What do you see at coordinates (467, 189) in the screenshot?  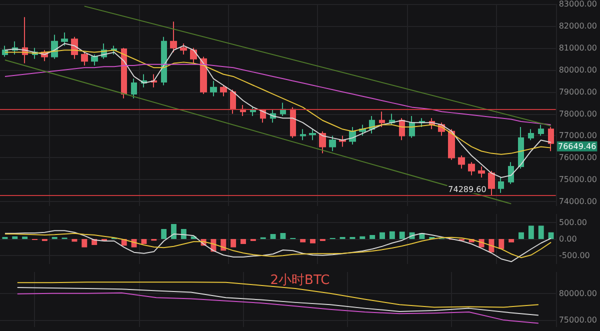 I see `annotation: 74289.60` at bounding box center [467, 189].